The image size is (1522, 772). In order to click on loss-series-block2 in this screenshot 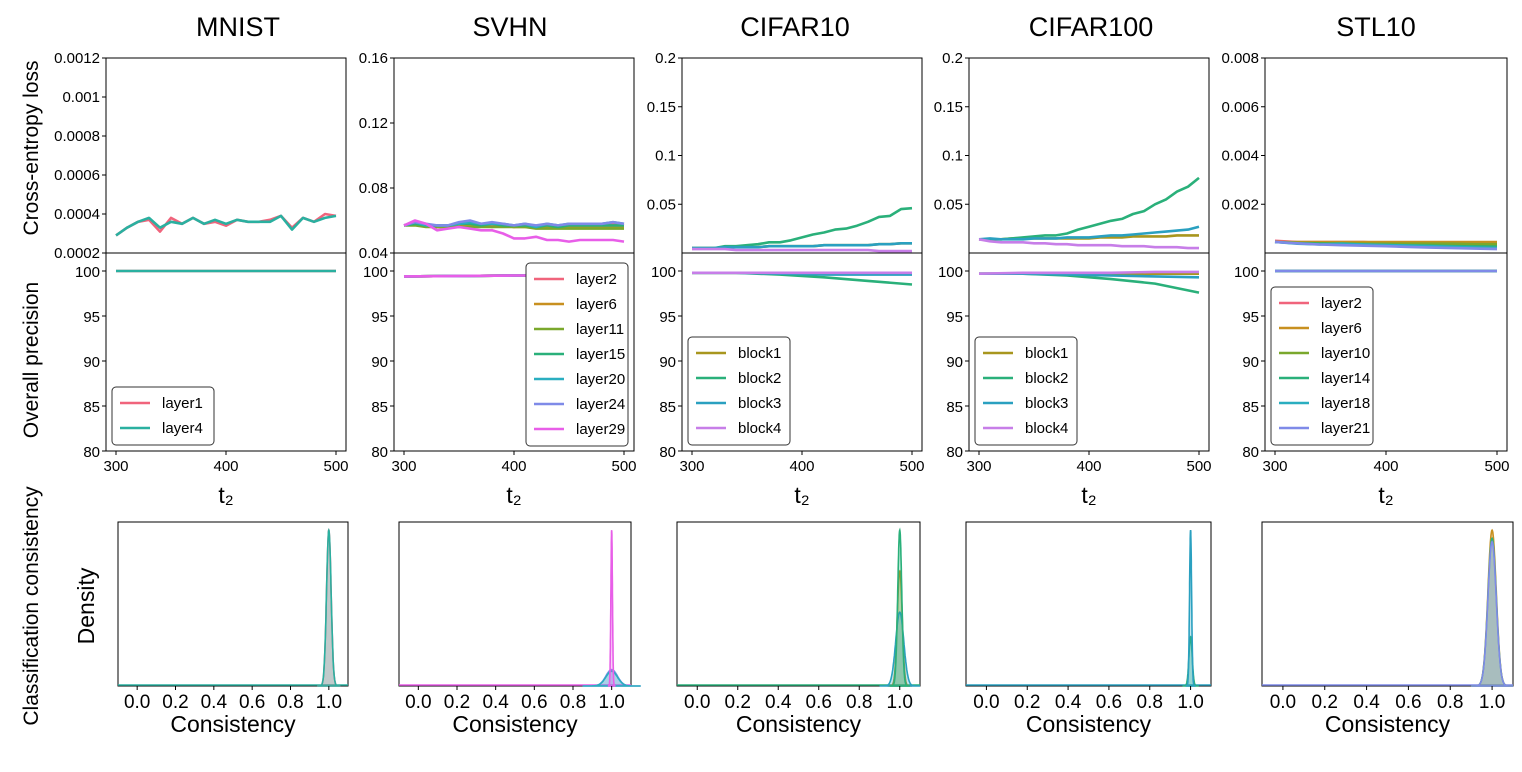, I will do `click(802, 228)`.